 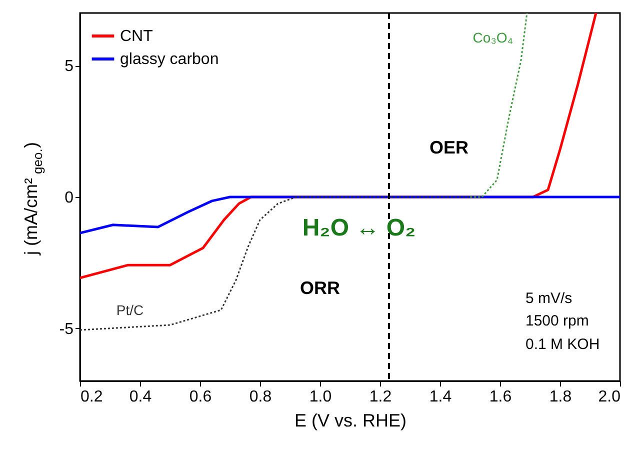 What do you see at coordinates (498, 105) in the screenshot?
I see `line-series` at bounding box center [498, 105].